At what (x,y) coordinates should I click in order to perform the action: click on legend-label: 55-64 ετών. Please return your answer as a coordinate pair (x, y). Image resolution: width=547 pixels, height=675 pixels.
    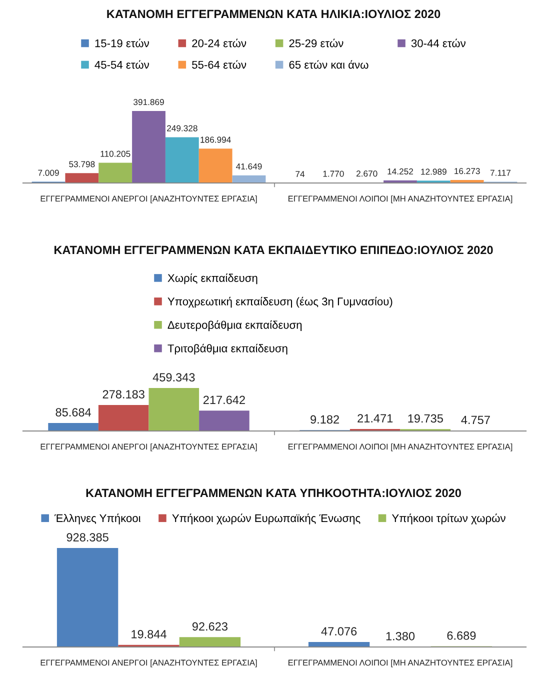
    Looking at the image, I should click on (219, 64).